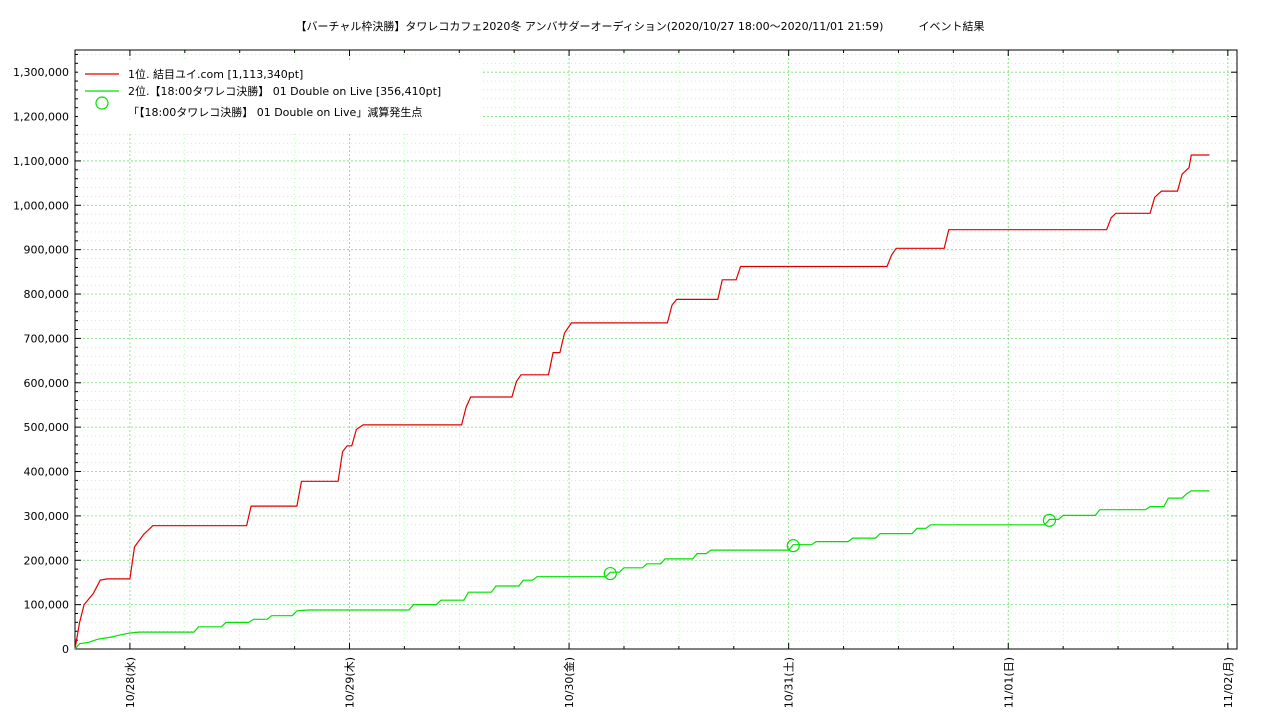 Image resolution: width=1280 pixels, height=724 pixels. Describe the element at coordinates (215, 74) in the screenshot. I see `legend-label-1: 1位. 結目ユイ.com [1,113,340pt]` at that location.